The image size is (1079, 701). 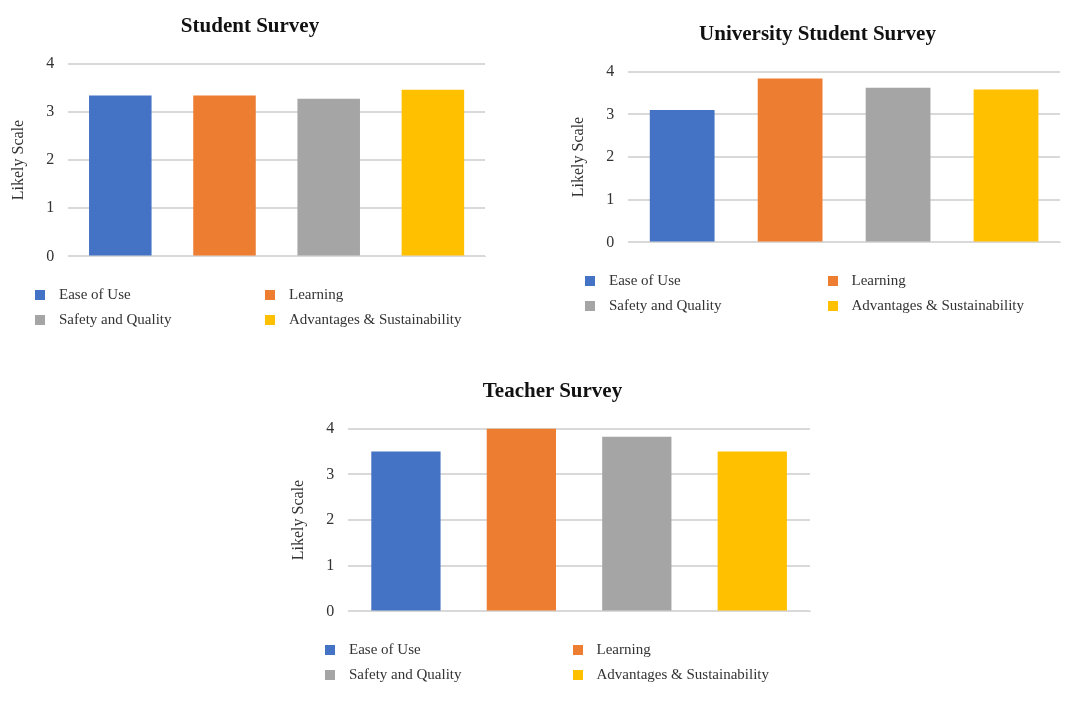 What do you see at coordinates (552, 390) in the screenshot?
I see `chart-title: Teacher Survey` at bounding box center [552, 390].